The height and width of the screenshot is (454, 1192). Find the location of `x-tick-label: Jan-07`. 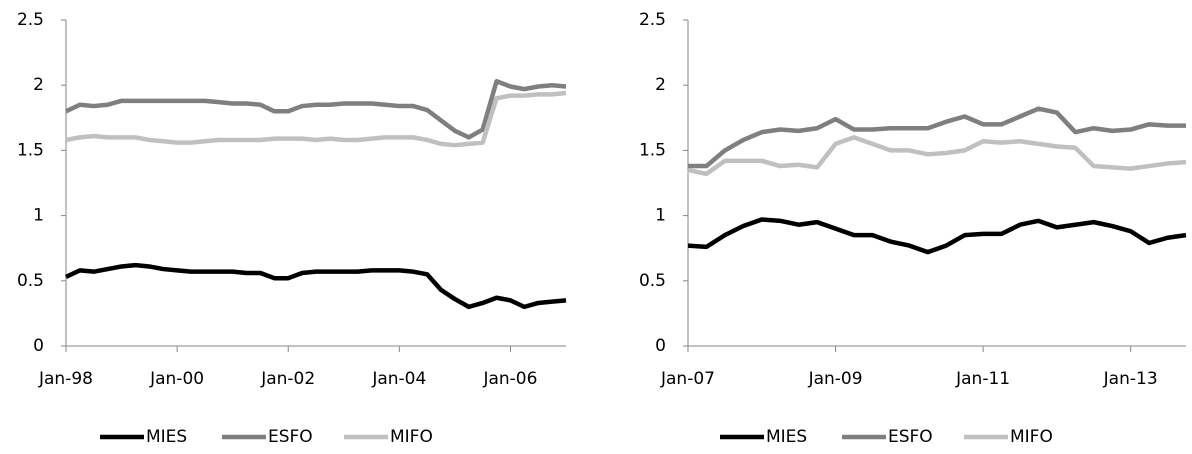

x-tick-label: Jan-07 is located at coordinates (687, 379).